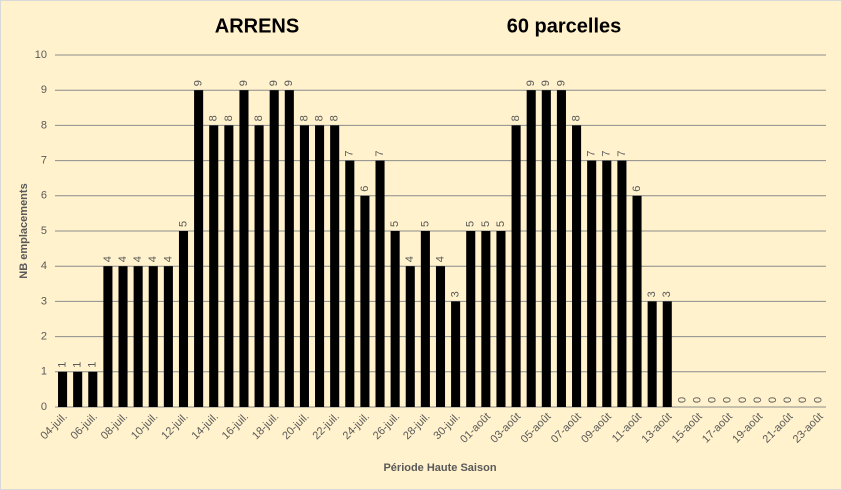 The image size is (842, 490). What do you see at coordinates (41, 55) in the screenshot?
I see `y-tick-label: 10` at bounding box center [41, 55].